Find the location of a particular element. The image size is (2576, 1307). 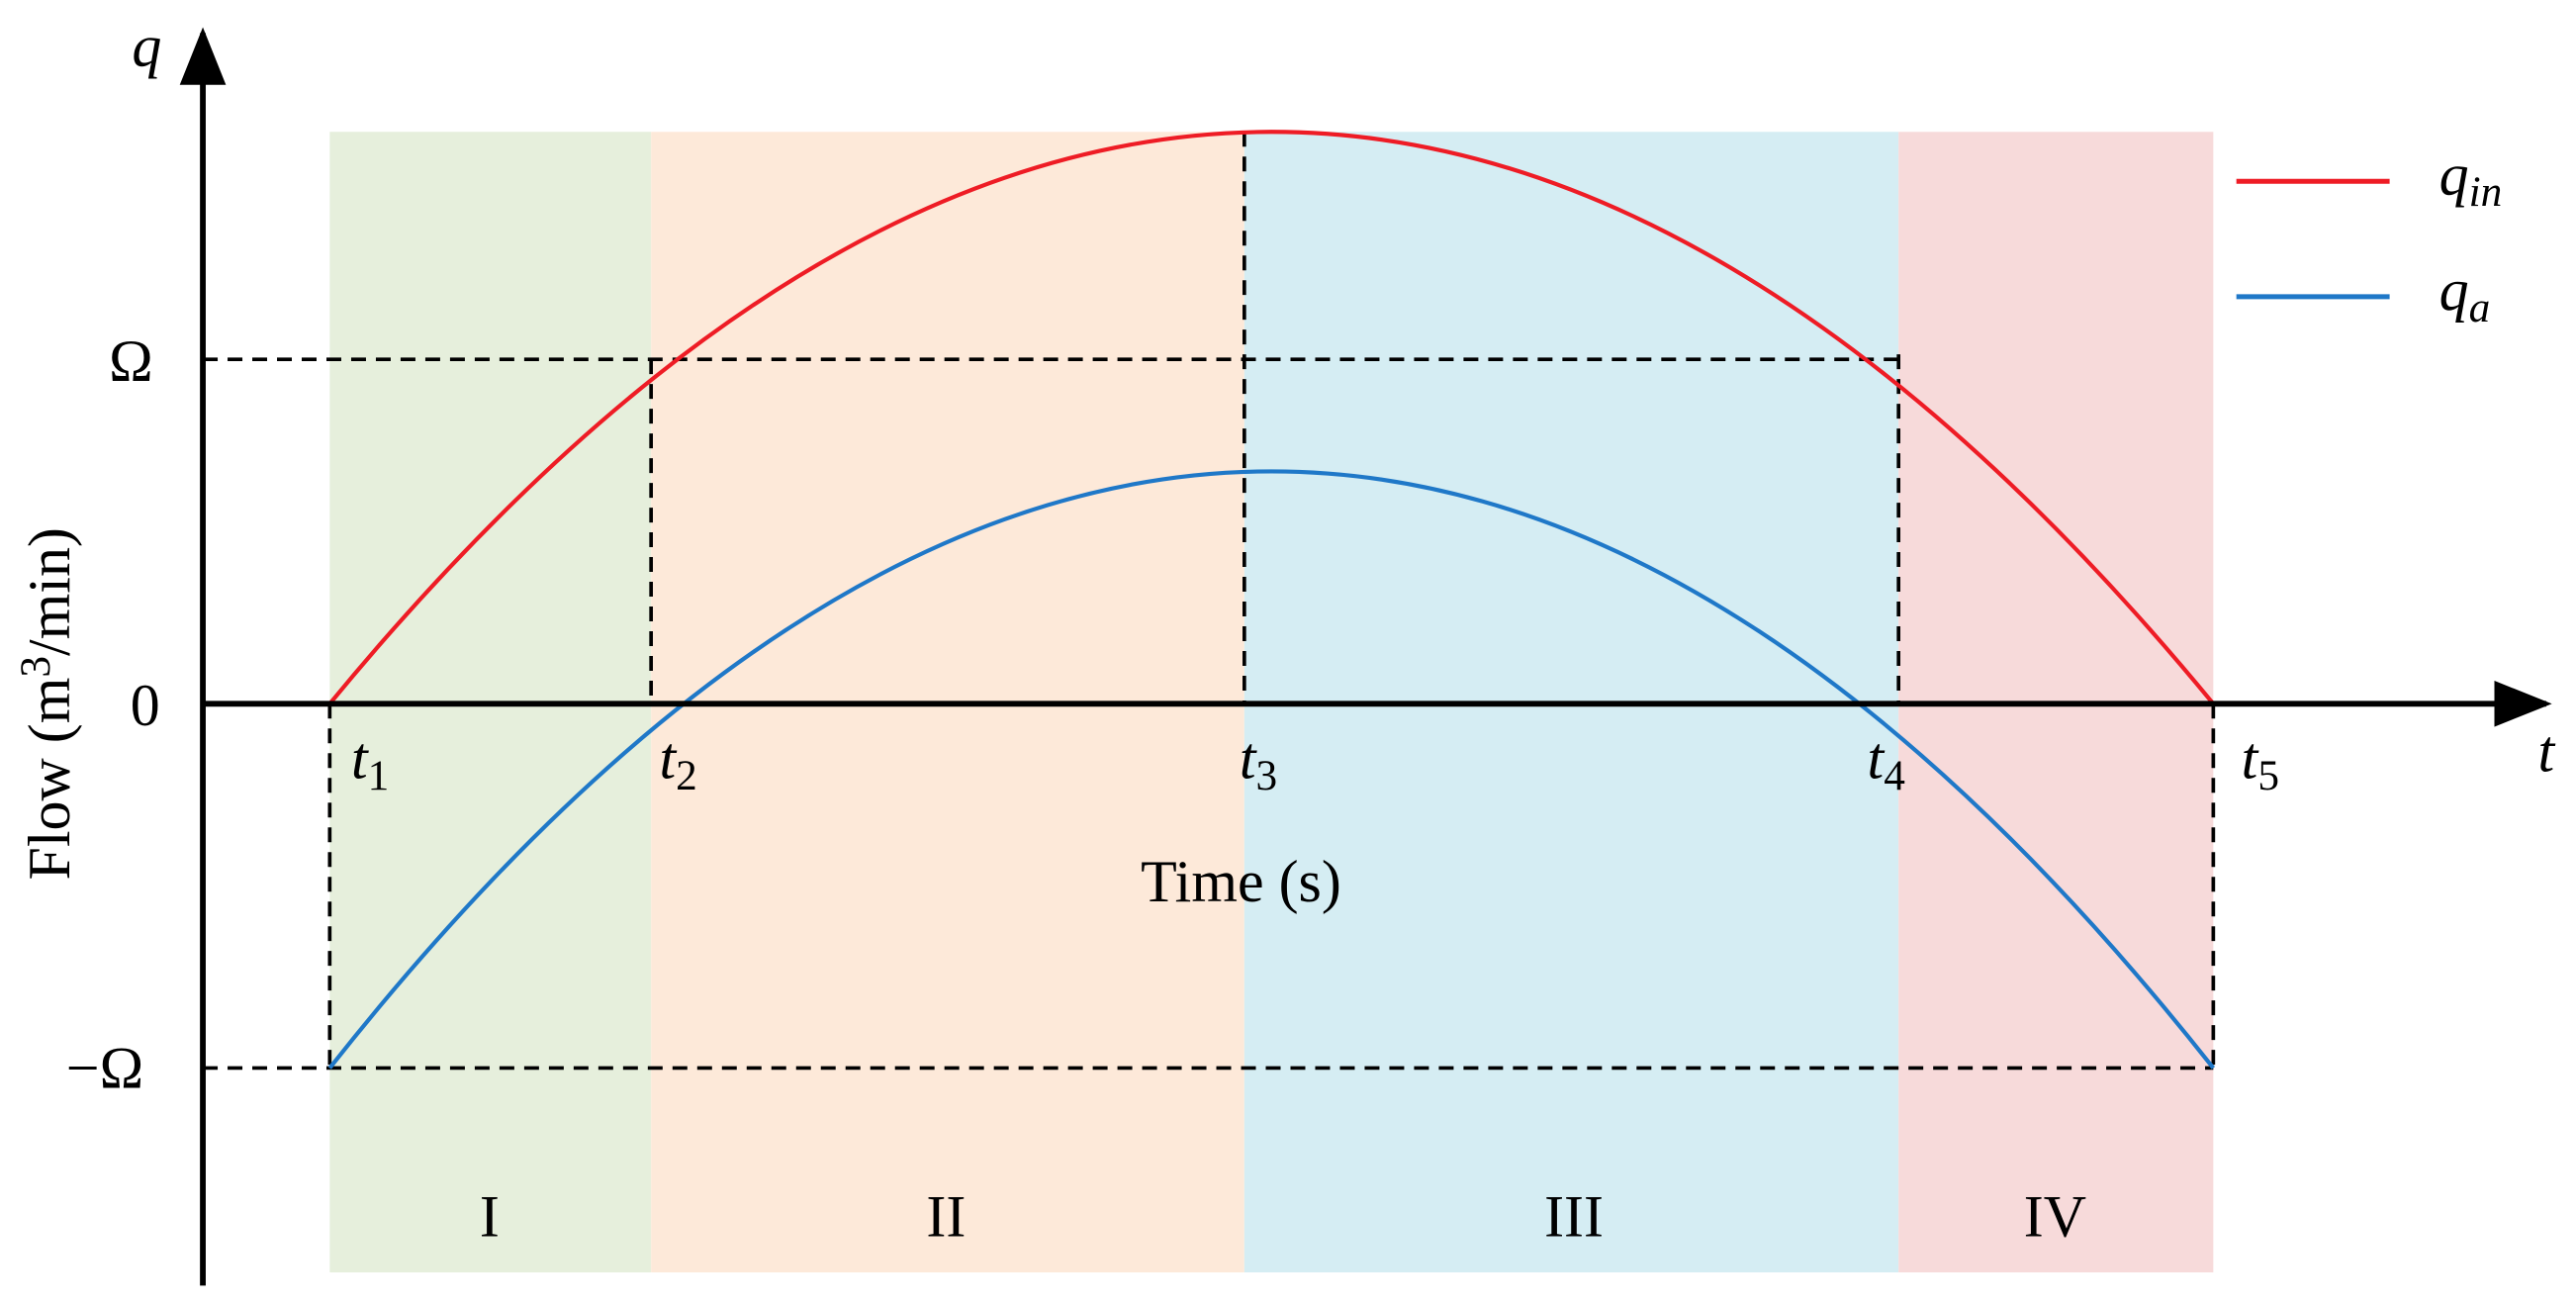

region-label: III is located at coordinates (1574, 1216).